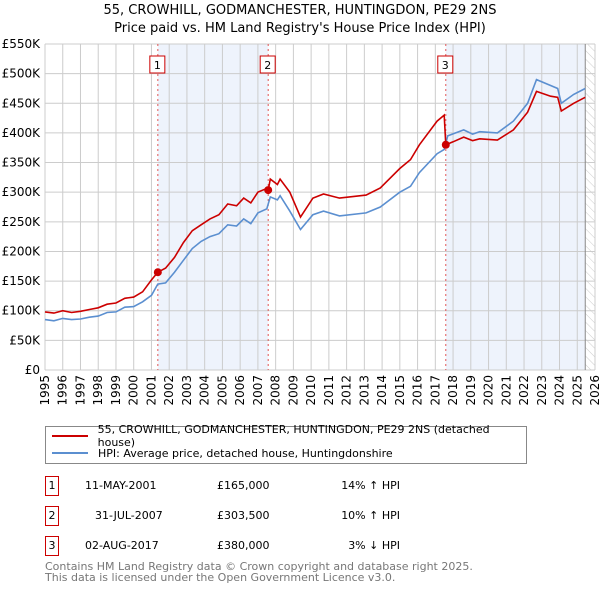 The height and width of the screenshot is (590, 600). Describe the element at coordinates (205, 390) in the screenshot. I see `x-tick-label: 2004` at that location.